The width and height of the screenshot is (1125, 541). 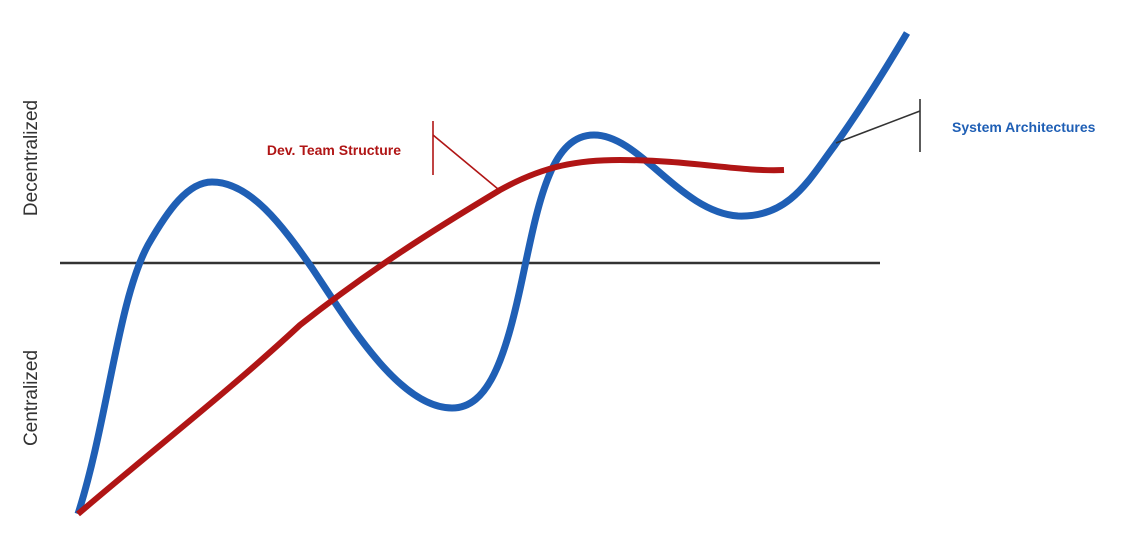 What do you see at coordinates (878, 127) in the screenshot?
I see `system-callout-leader` at bounding box center [878, 127].